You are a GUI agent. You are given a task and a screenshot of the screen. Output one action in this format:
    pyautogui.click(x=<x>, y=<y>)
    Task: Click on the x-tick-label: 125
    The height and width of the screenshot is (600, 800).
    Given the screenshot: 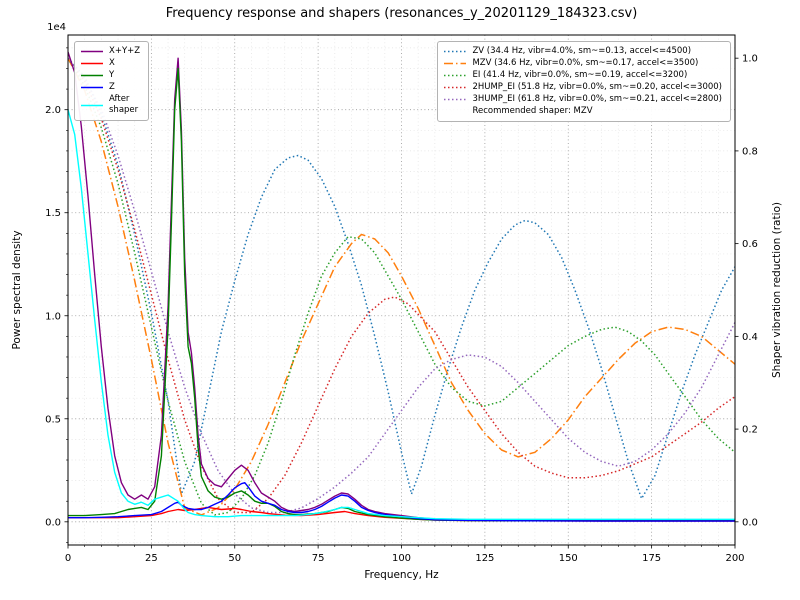 What is the action you would take?
    pyautogui.click(x=484, y=558)
    